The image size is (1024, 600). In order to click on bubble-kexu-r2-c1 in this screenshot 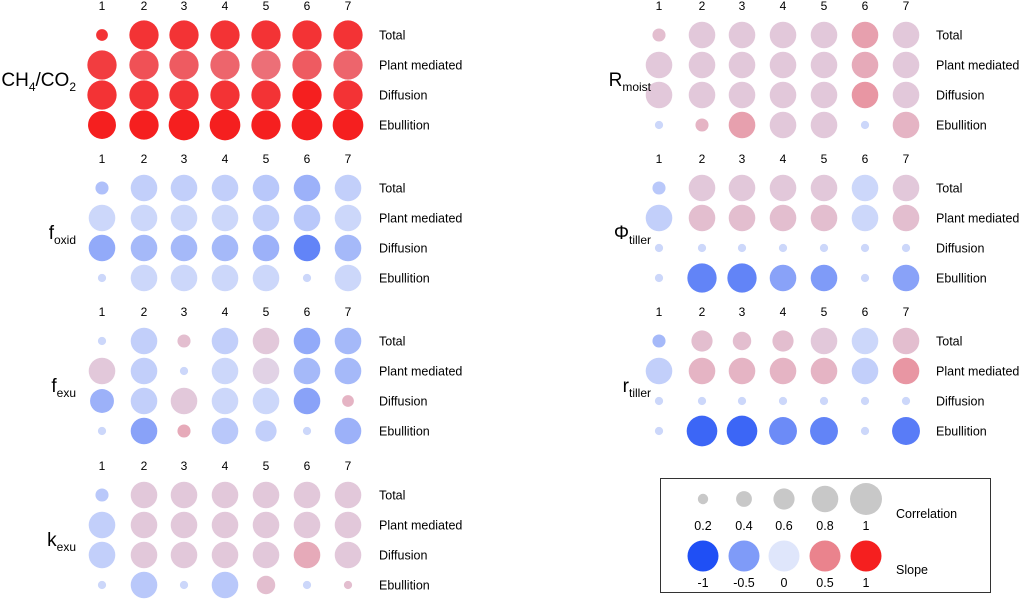, I will do `click(102, 525)`.